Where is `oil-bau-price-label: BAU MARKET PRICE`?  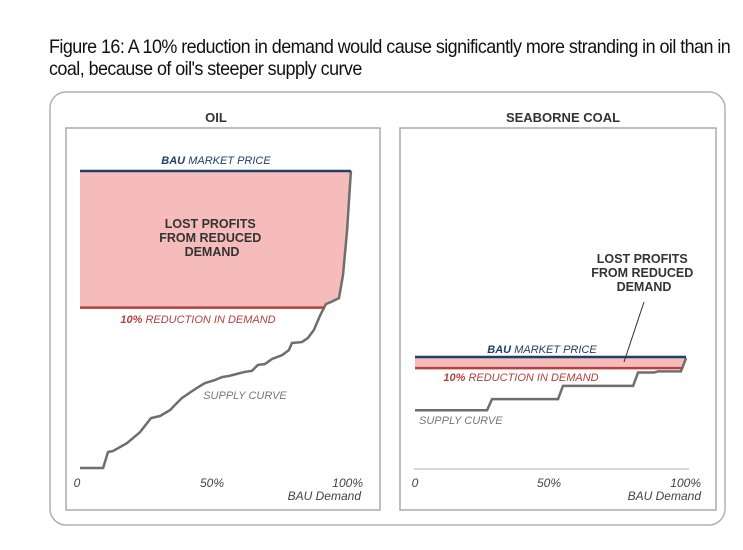
oil-bau-price-label: BAU MARKET PRICE is located at coordinates (216, 161).